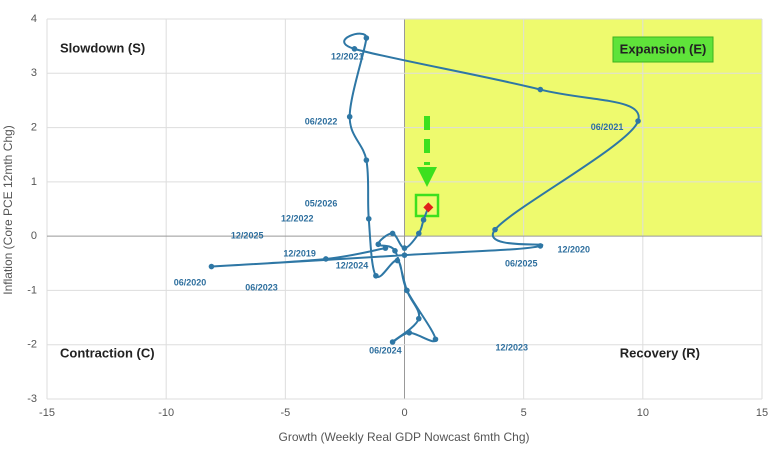 This screenshot has width=784, height=453. What do you see at coordinates (8, 209) in the screenshot?
I see `y-axis-label: Inflation (Core PCE 12mth Chg)` at bounding box center [8, 209].